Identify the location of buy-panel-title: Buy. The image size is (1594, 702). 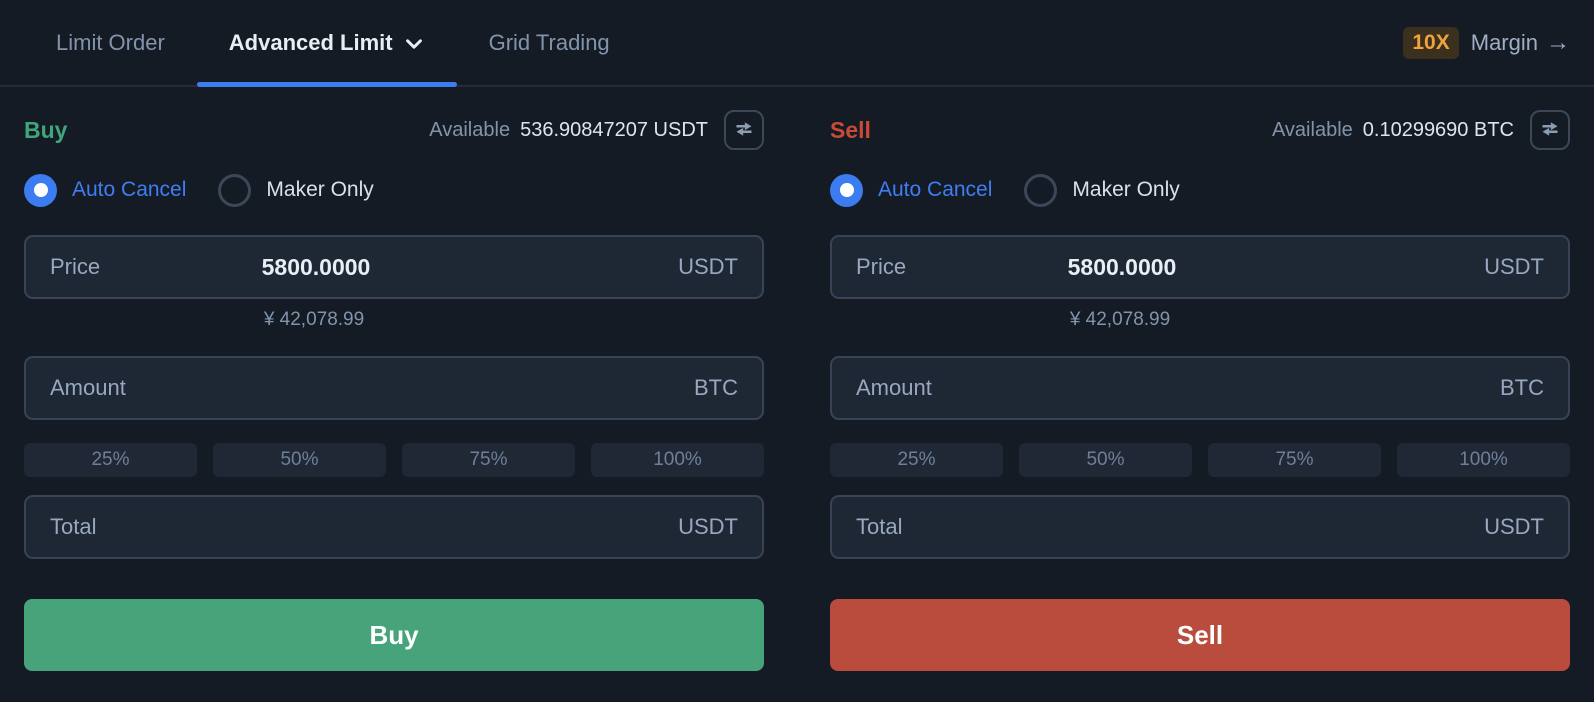
(46, 129).